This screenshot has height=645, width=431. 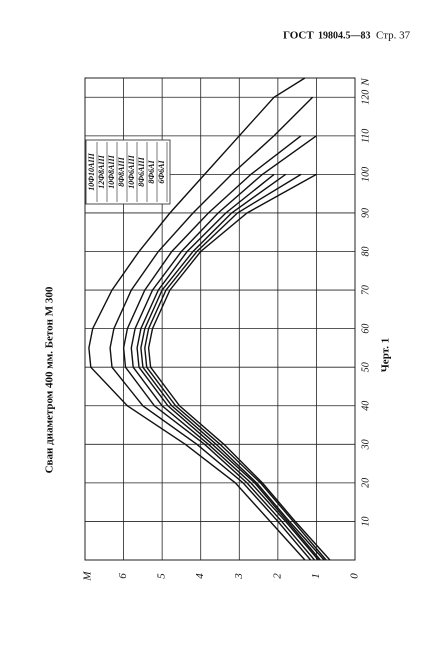 What do you see at coordinates (393, 36) in the screenshot?
I see `header-page: Стр. 37` at bounding box center [393, 36].